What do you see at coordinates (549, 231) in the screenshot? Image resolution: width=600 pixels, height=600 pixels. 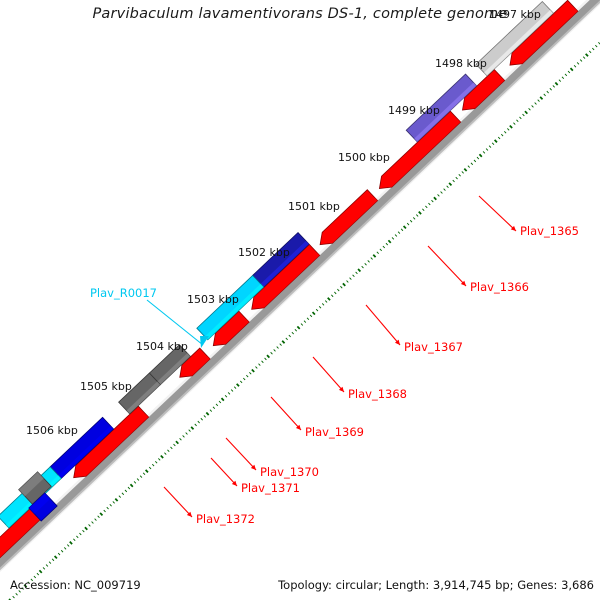 I see `gene-label-plav_1365: Plav_1365` at bounding box center [549, 231].